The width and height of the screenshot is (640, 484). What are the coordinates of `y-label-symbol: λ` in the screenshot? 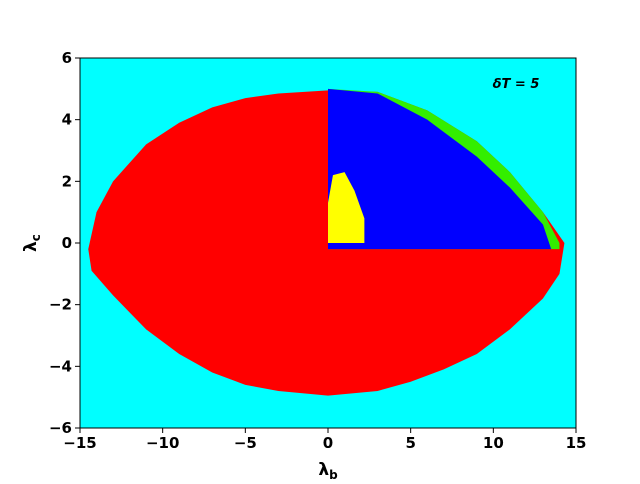 It's located at (31, 246).